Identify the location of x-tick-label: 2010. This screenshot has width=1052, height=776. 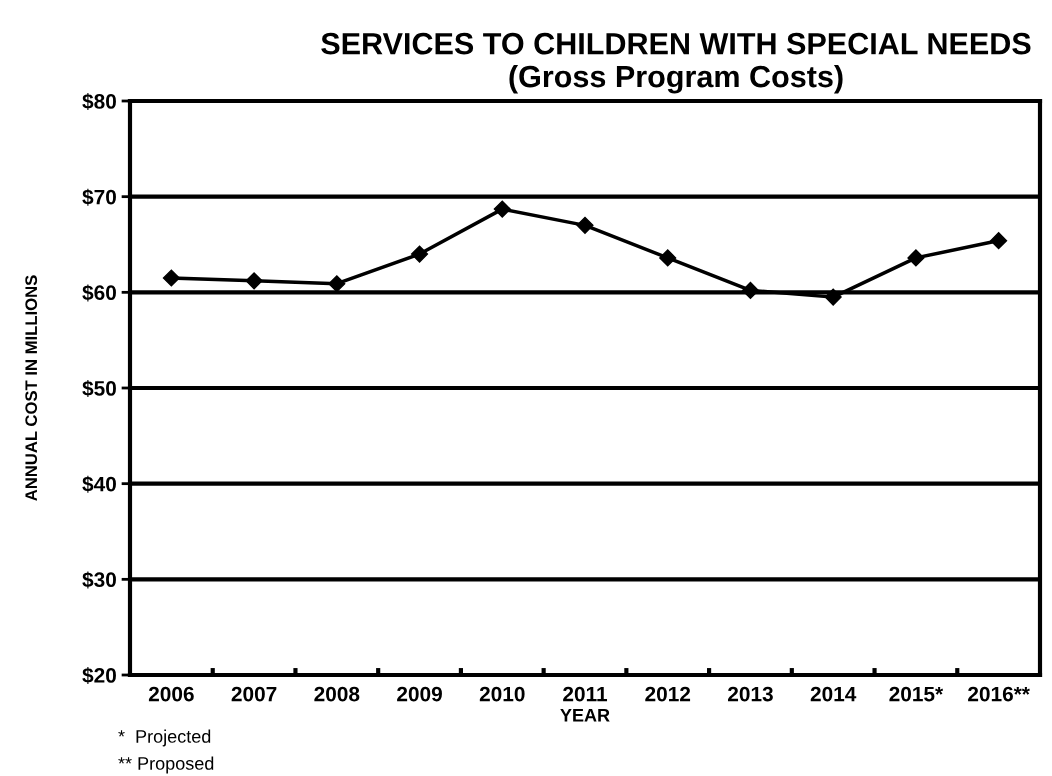
(502, 694).